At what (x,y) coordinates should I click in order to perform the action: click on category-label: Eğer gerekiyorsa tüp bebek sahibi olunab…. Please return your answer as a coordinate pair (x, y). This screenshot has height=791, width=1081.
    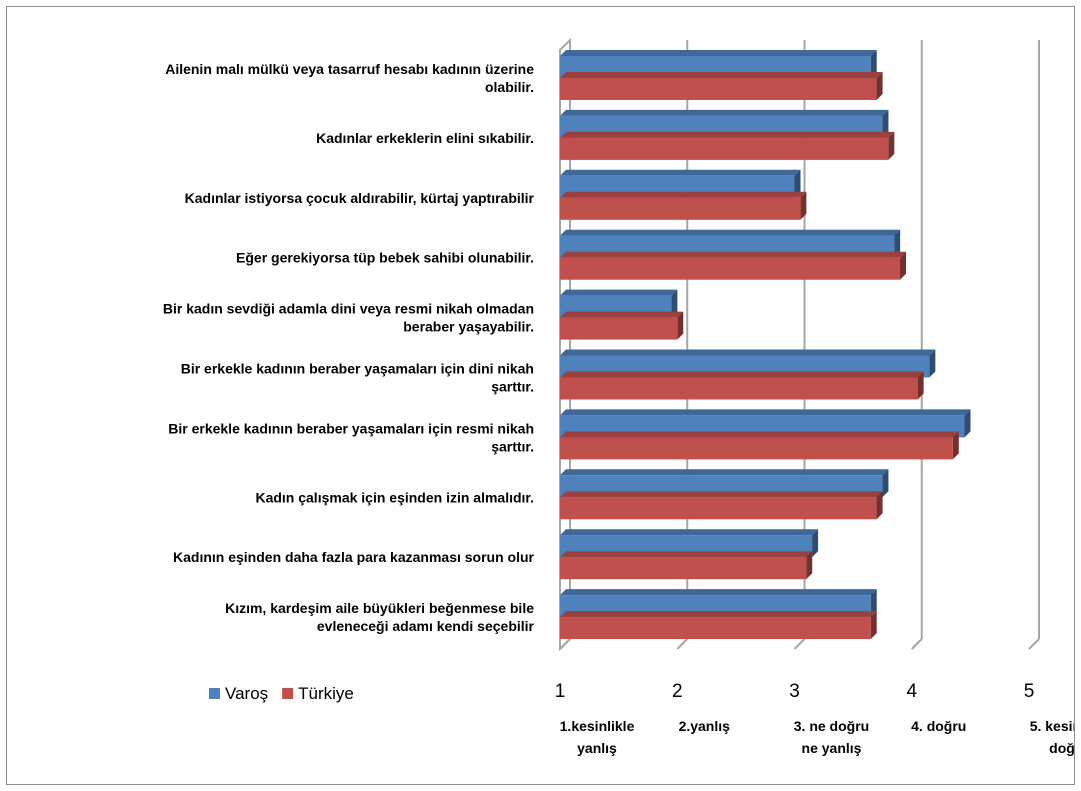
    Looking at the image, I should click on (385, 258).